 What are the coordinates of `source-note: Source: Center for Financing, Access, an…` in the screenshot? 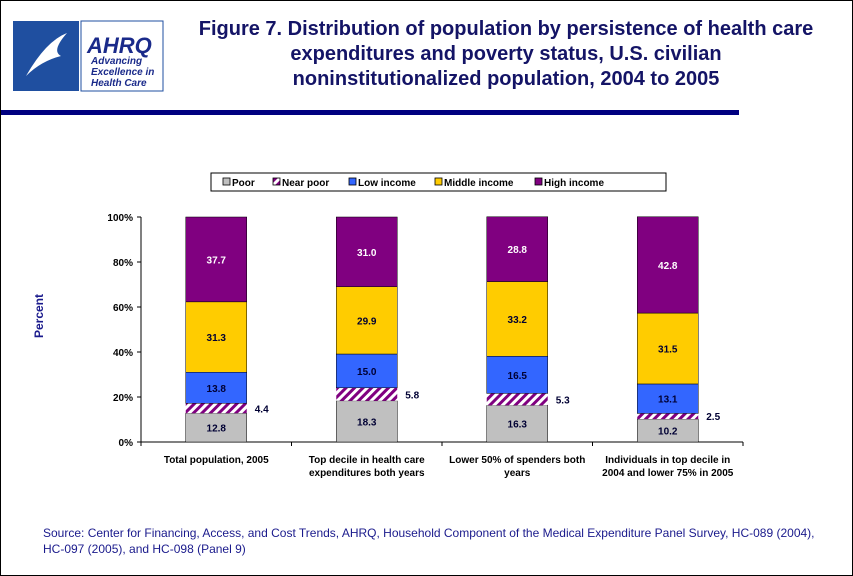 It's located at (429, 541).